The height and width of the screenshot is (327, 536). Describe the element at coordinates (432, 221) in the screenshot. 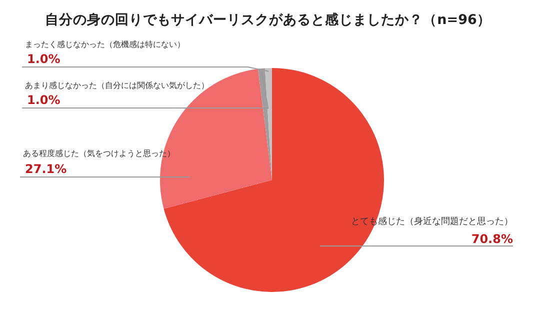

I see `slice-label: とても感じた（身近な問題だと思った）` at that location.